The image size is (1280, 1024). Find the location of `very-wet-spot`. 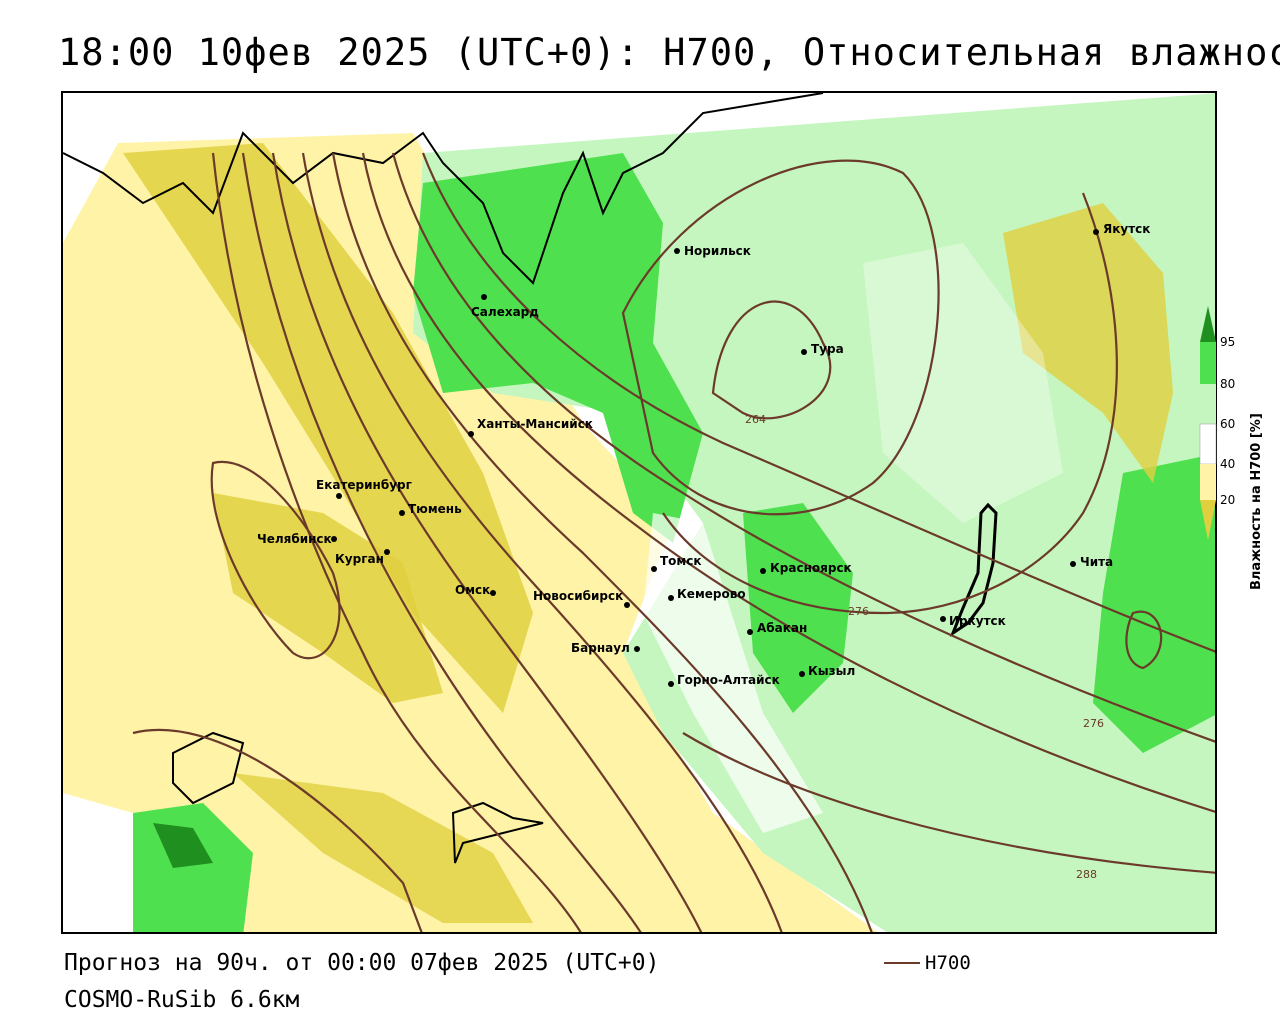

very-wet-spot is located at coordinates (183, 845).